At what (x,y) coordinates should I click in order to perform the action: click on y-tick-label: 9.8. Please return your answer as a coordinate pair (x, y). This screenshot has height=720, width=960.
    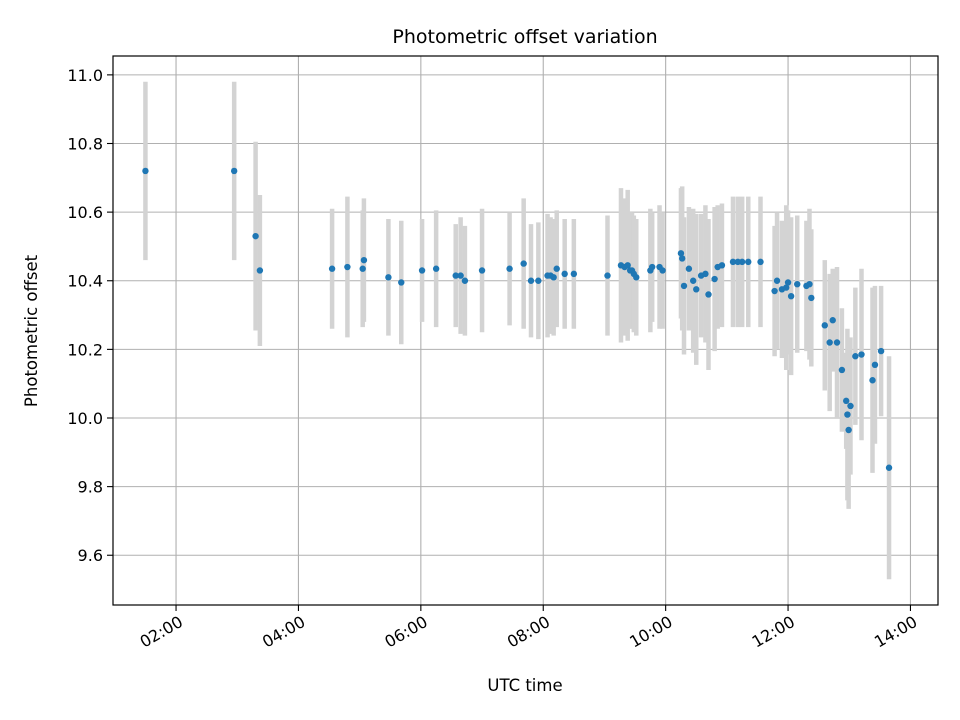
    Looking at the image, I should click on (90, 487).